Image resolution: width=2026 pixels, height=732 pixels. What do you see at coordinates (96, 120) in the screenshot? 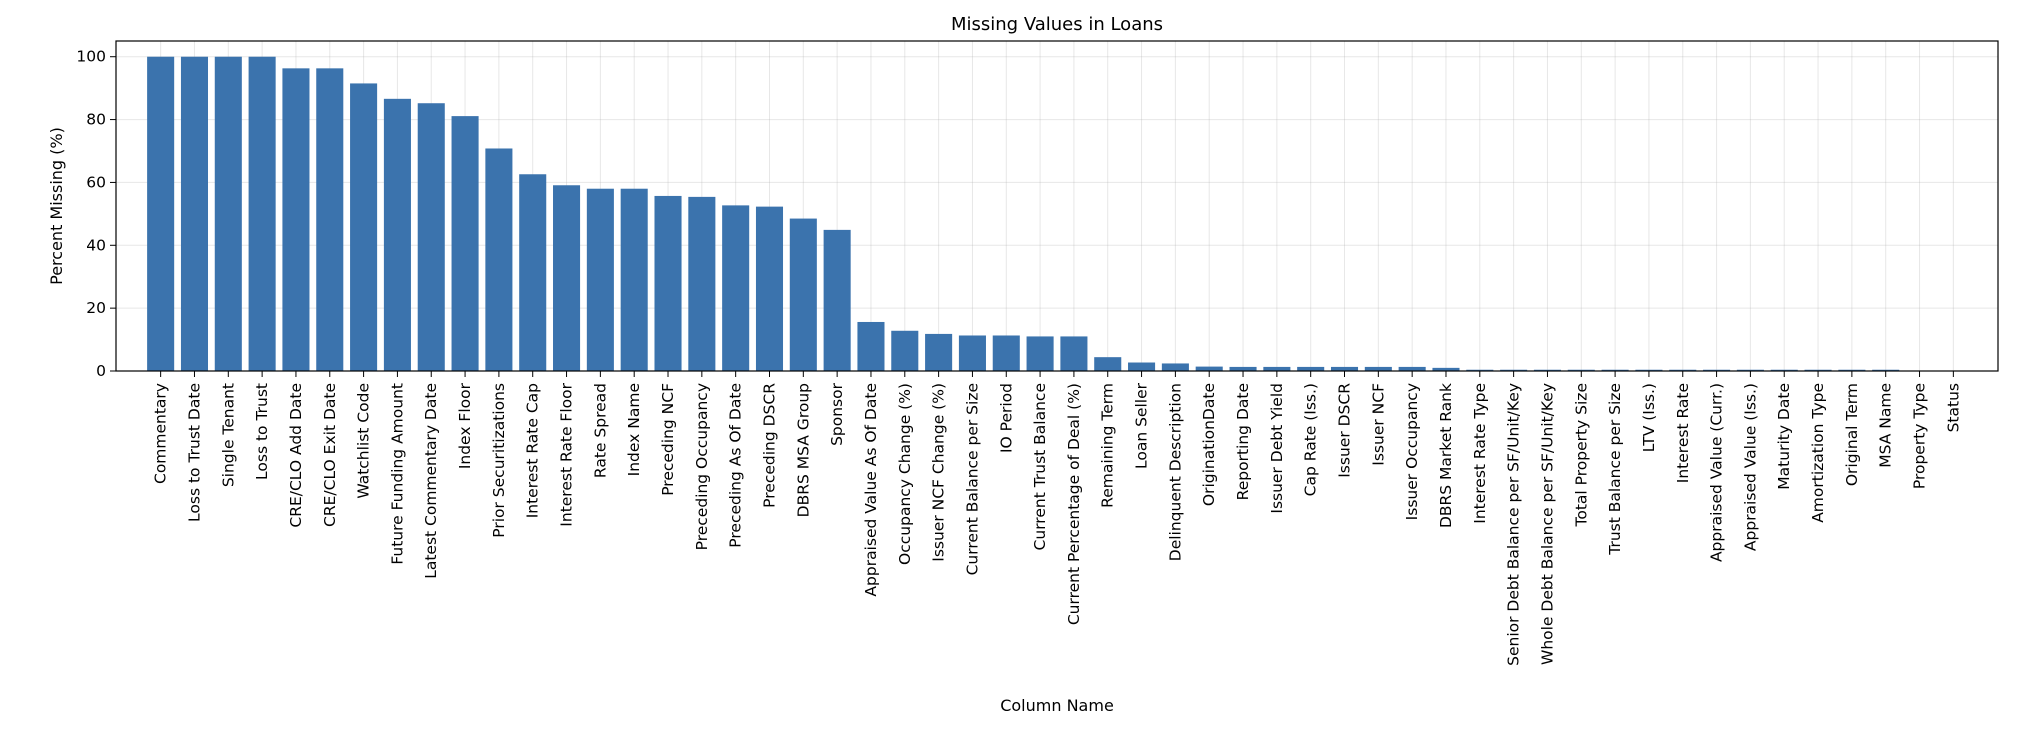
I see `y-tick-label: 80` at bounding box center [96, 120].